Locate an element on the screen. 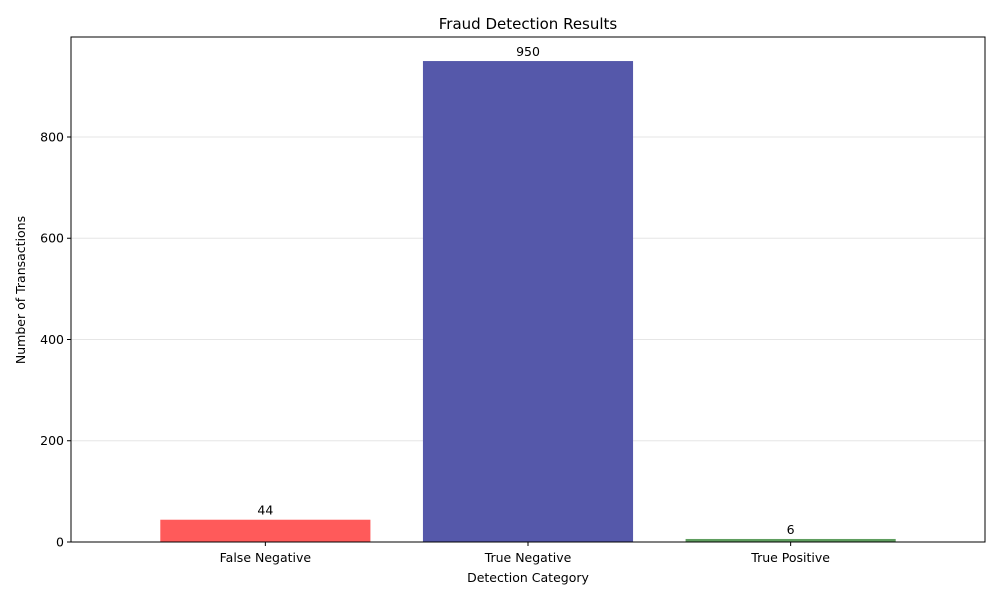 This screenshot has width=1000, height=600. y-axis-ticks: 0 200 400 600 800 is located at coordinates (55, 339).